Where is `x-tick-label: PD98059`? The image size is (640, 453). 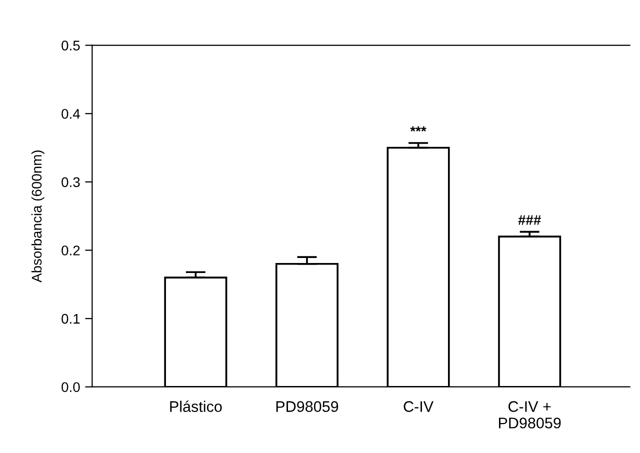
x-tick-label: PD98059 is located at coordinates (307, 406).